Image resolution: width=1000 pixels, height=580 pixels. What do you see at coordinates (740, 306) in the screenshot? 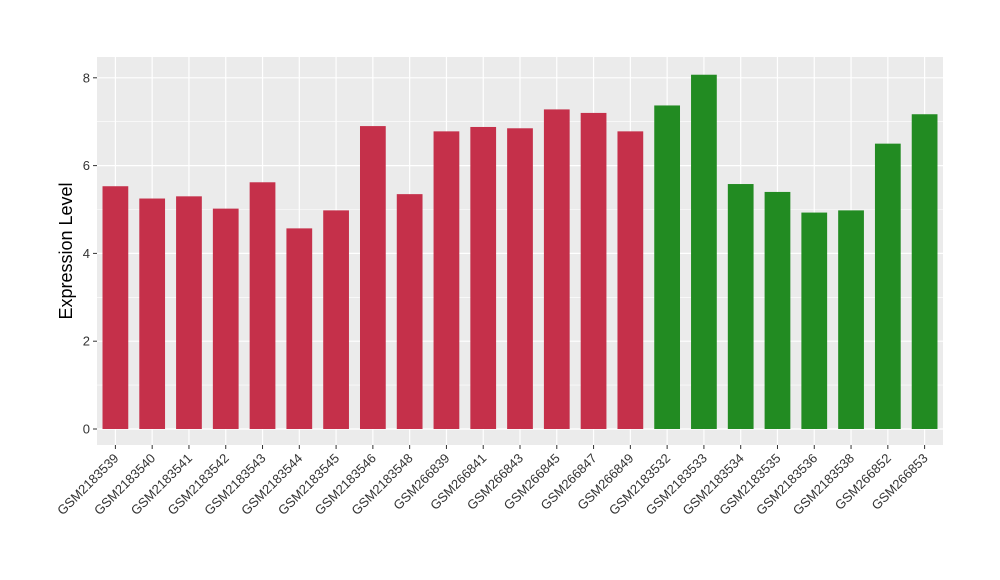
I see `bar-GSM2183534` at bounding box center [740, 306].